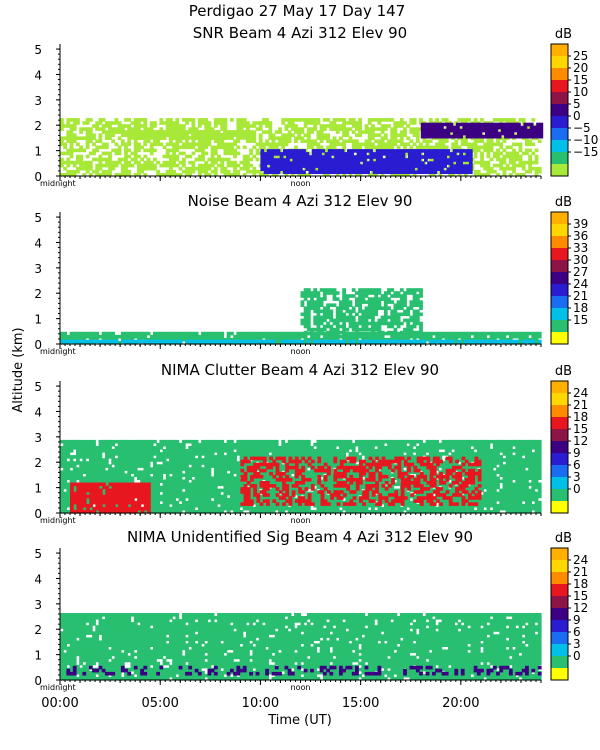  What do you see at coordinates (563, 34) in the screenshot?
I see `colorbar-unit: dB` at bounding box center [563, 34].